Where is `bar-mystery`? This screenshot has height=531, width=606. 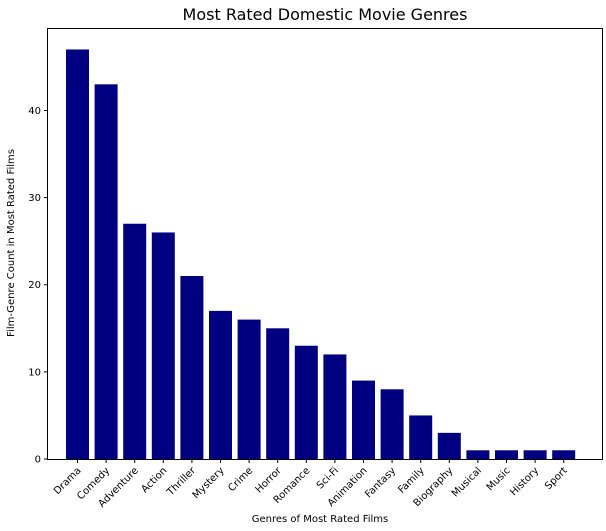
bar-mystery is located at coordinates (220, 384).